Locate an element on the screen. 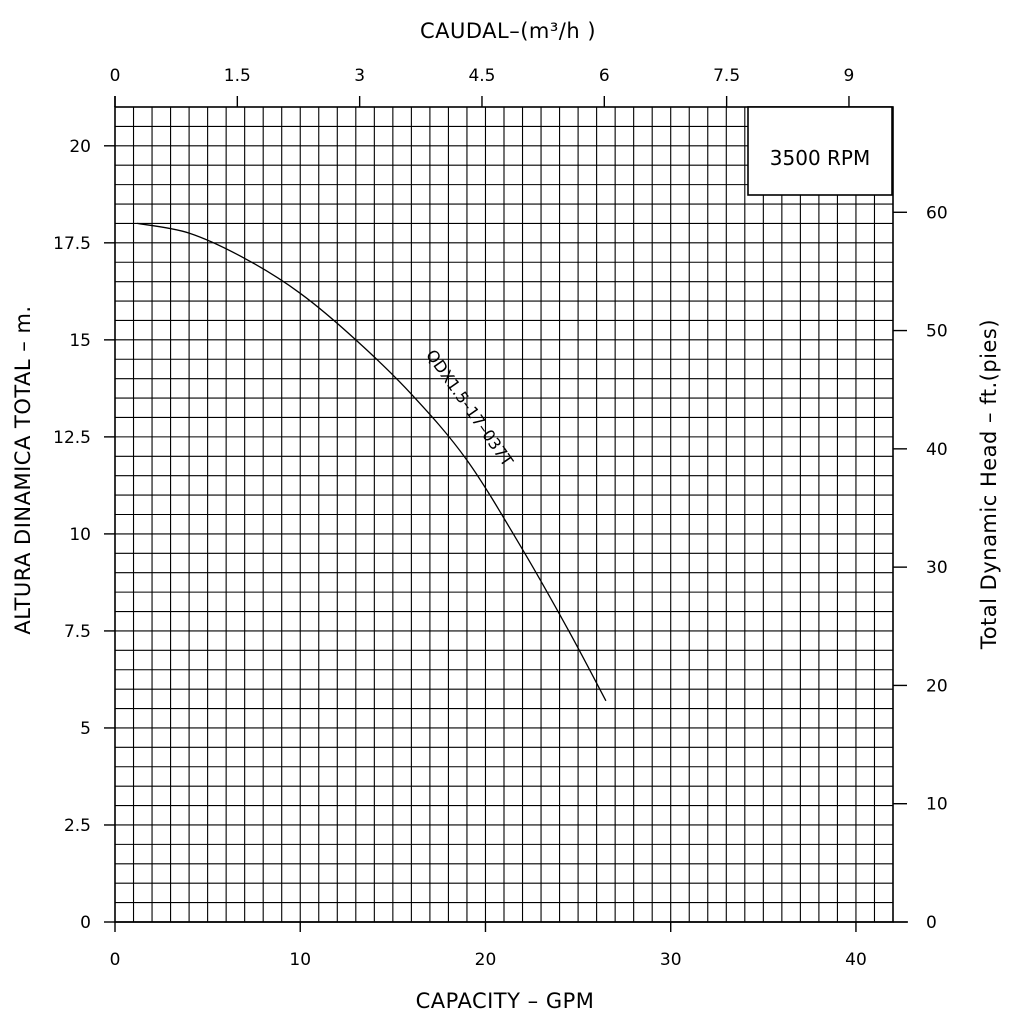 The width and height of the screenshot is (1011, 1029). right-tick-label: 40 is located at coordinates (937, 450).